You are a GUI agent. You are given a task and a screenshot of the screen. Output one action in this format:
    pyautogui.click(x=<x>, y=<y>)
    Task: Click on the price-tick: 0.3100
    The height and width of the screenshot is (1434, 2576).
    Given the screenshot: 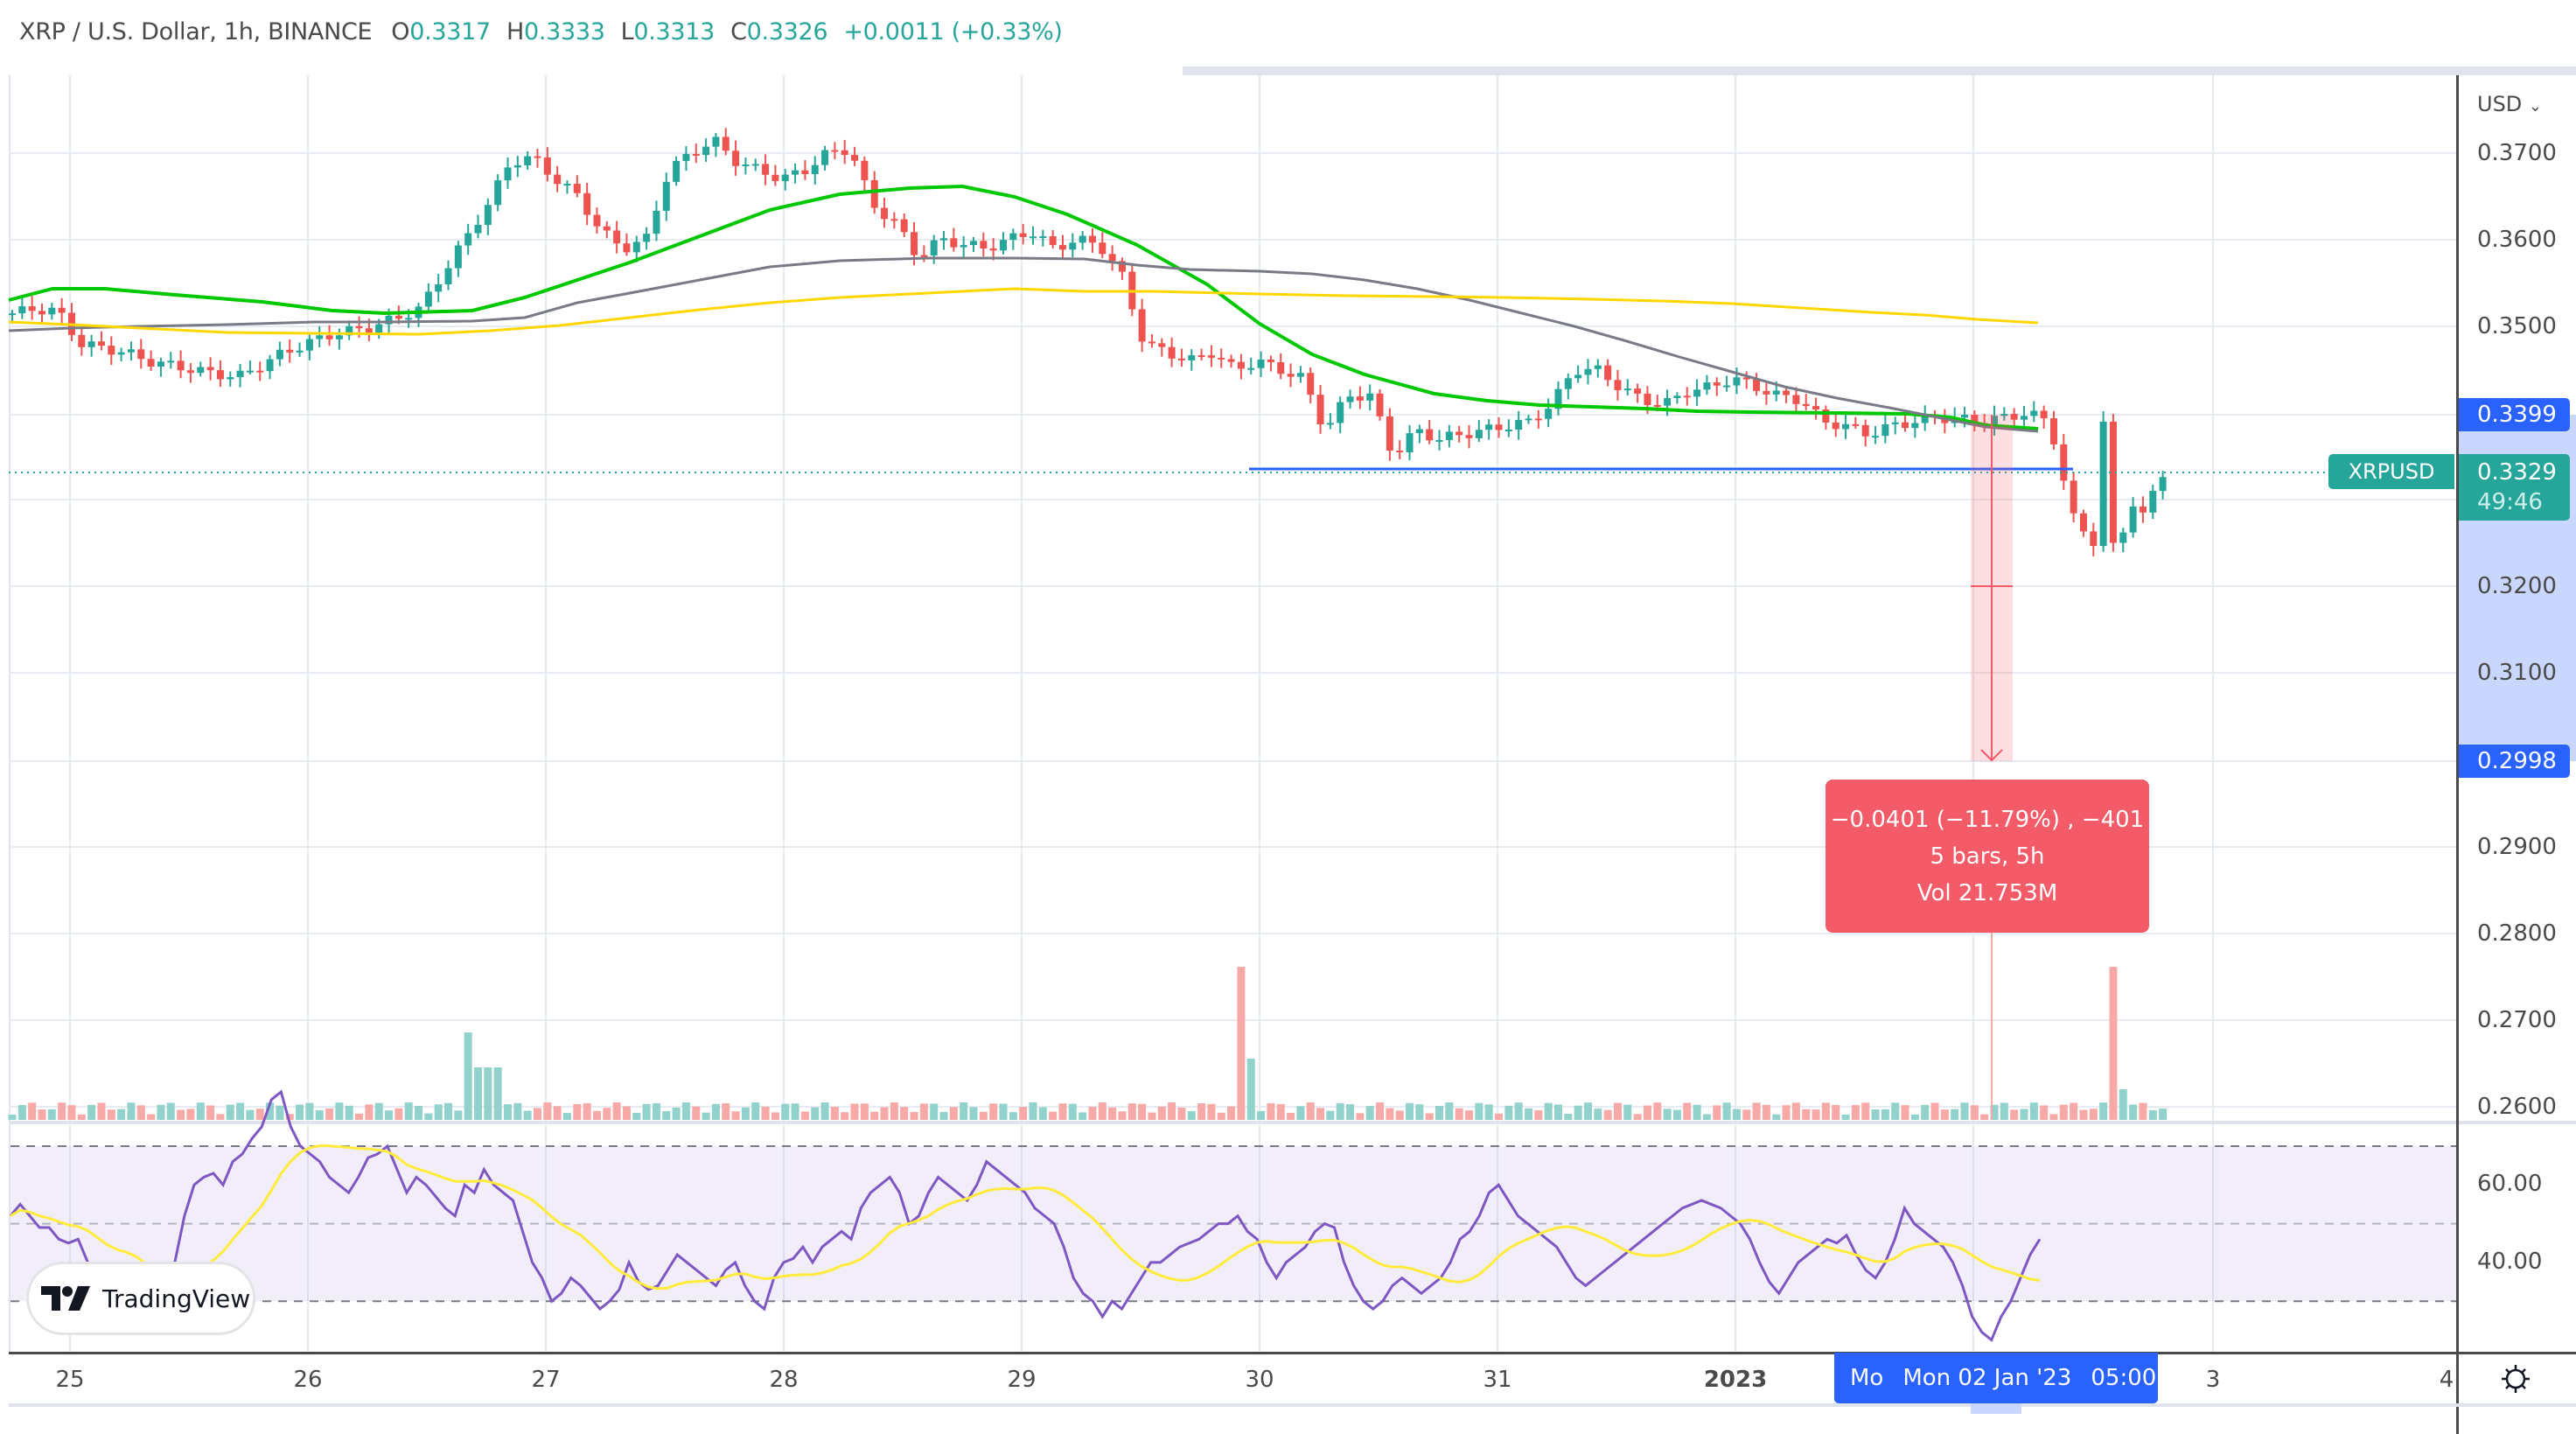 What is the action you would take?
    pyautogui.click(x=2517, y=673)
    